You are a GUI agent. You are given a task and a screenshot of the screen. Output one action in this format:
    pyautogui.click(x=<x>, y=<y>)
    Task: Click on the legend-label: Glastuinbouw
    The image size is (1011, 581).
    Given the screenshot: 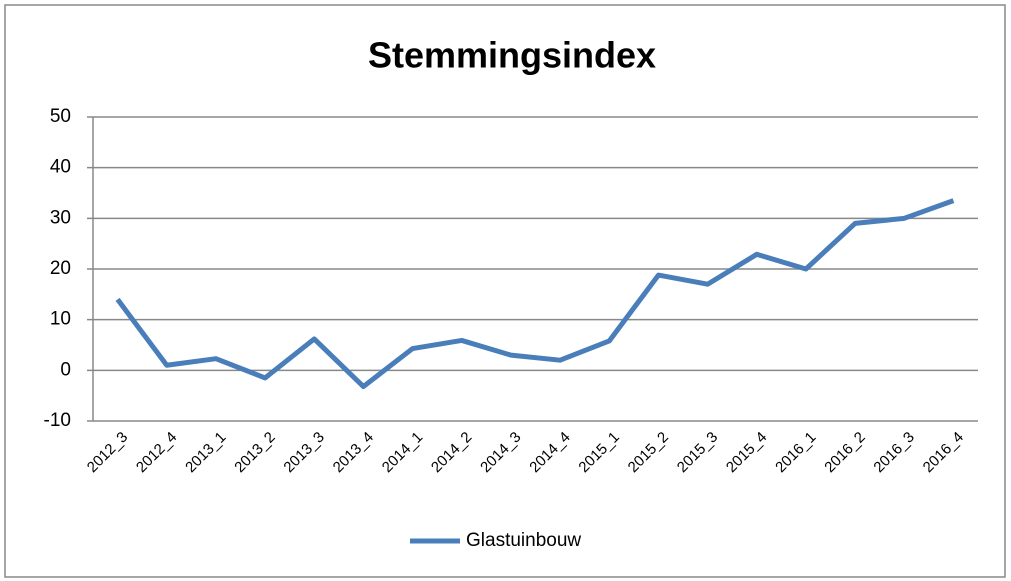 What is the action you would take?
    pyautogui.click(x=523, y=540)
    